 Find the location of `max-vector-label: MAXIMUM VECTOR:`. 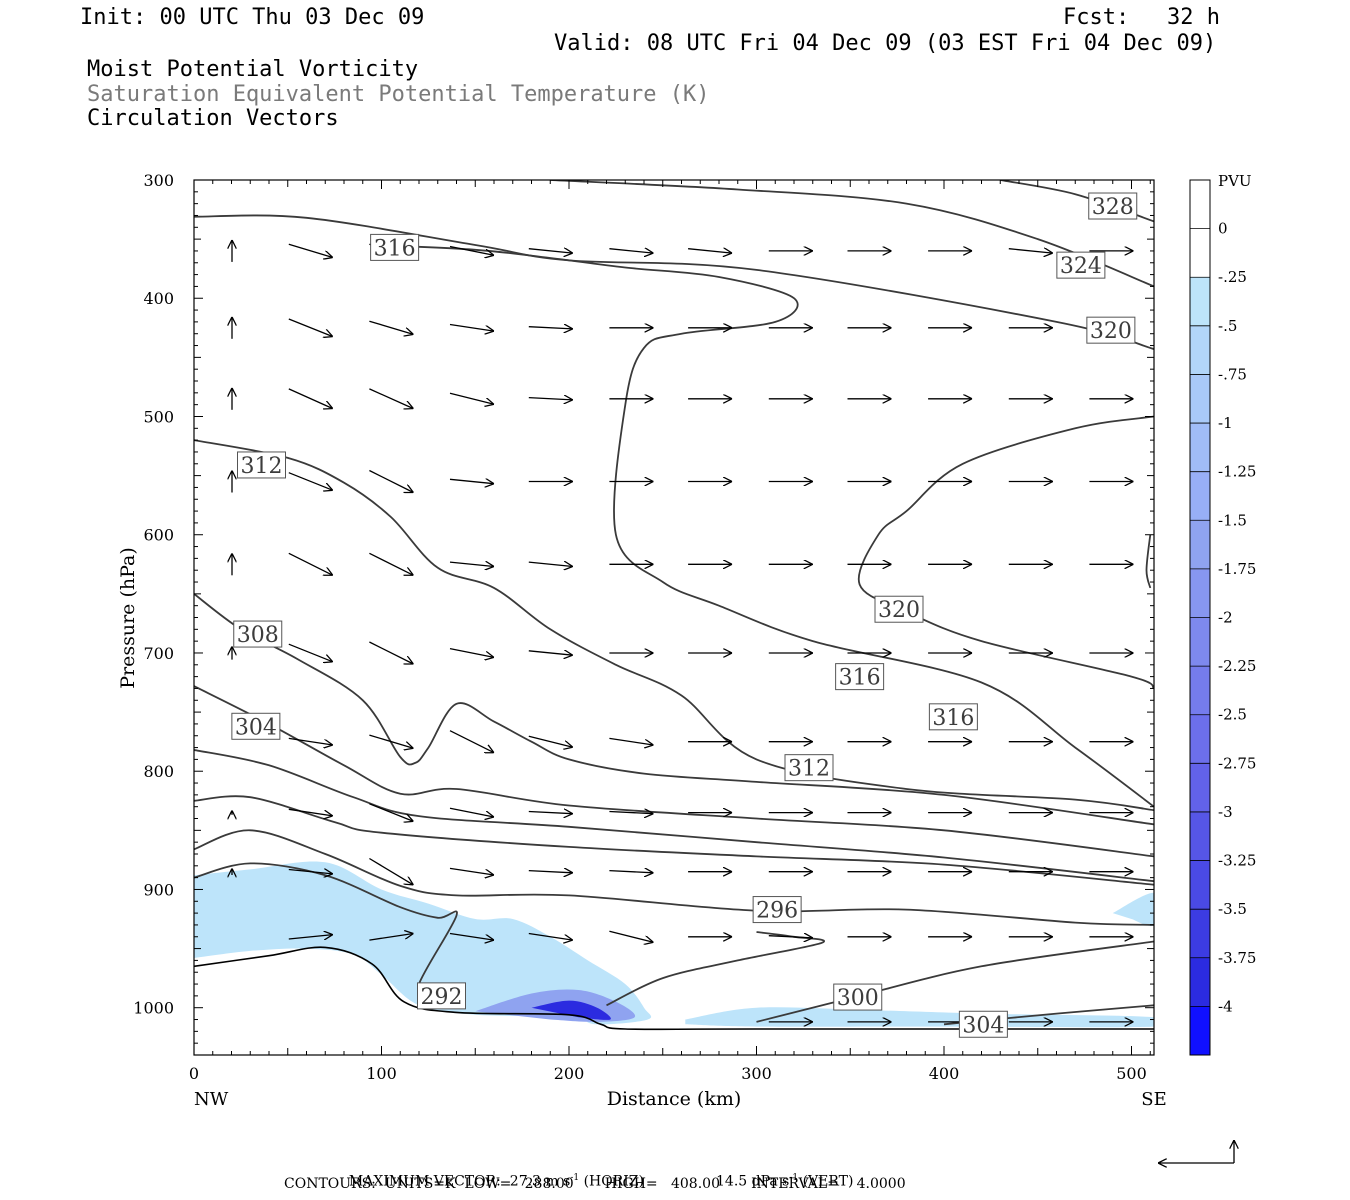

max-vector-label: MAXIMUM VECTOR: is located at coordinates (424, 1181).